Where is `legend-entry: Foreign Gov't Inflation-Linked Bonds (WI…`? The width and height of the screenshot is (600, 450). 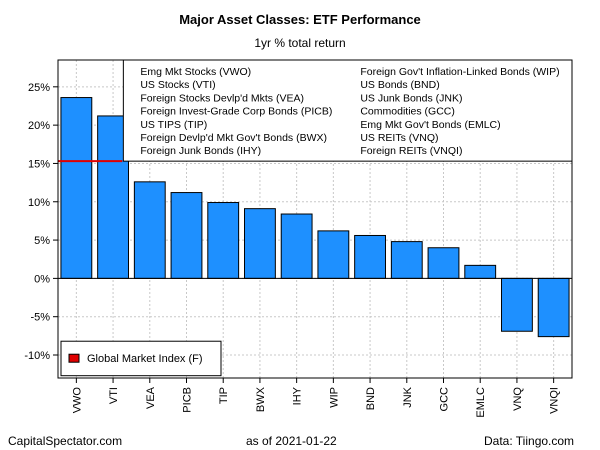 legend-entry: Foreign Gov't Inflation-Linked Bonds (WI… is located at coordinates (459, 72).